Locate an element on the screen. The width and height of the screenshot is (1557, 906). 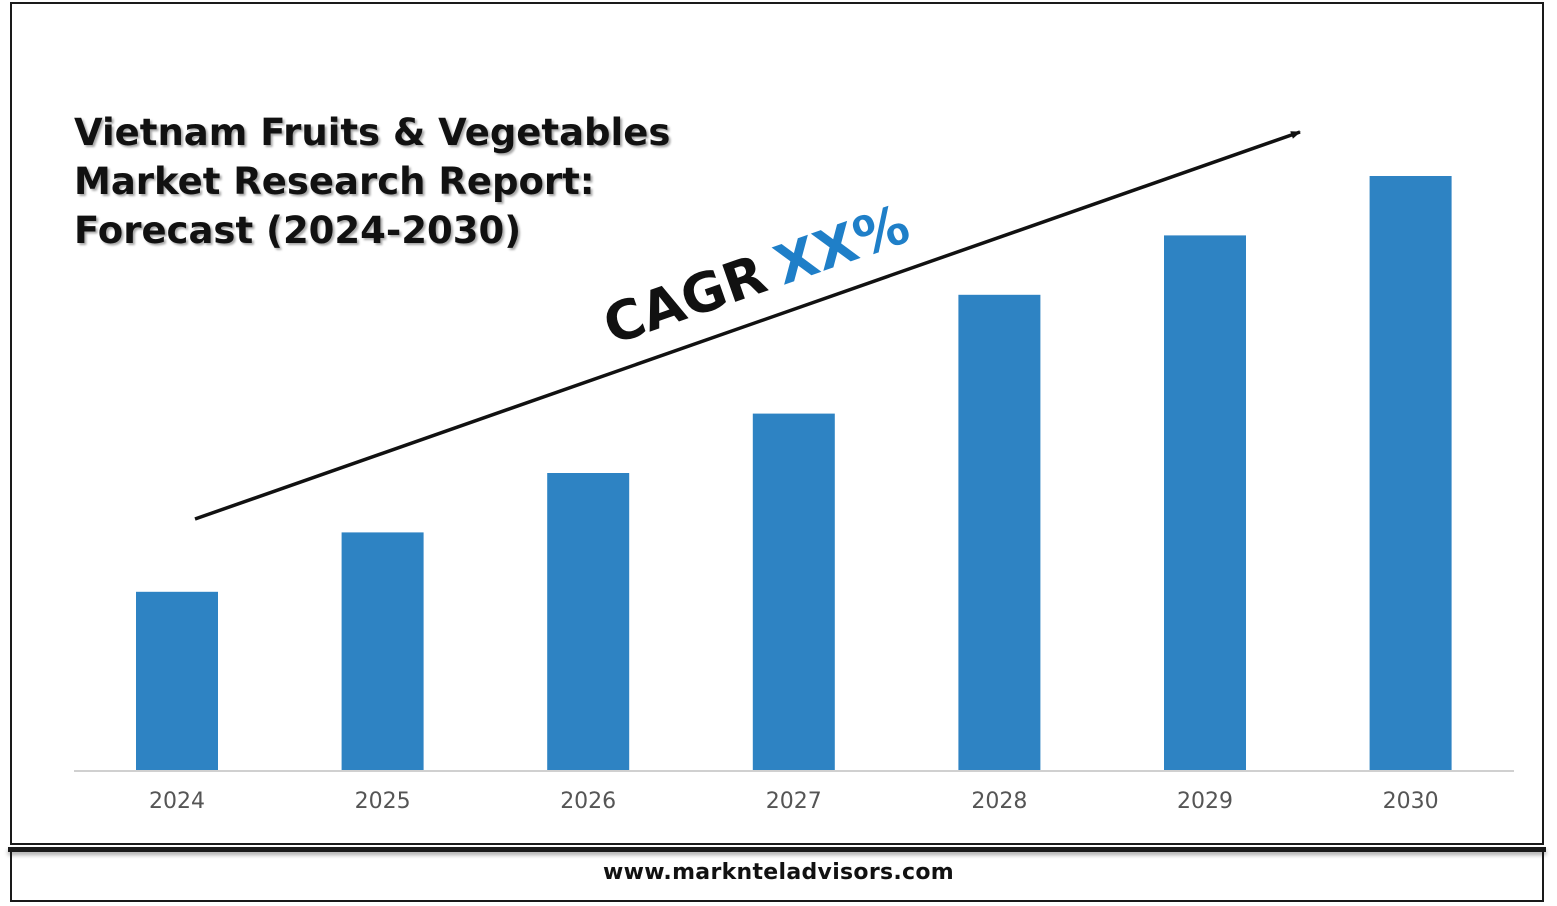
footer-website: www.marknteladvisors.com is located at coordinates (778, 872).